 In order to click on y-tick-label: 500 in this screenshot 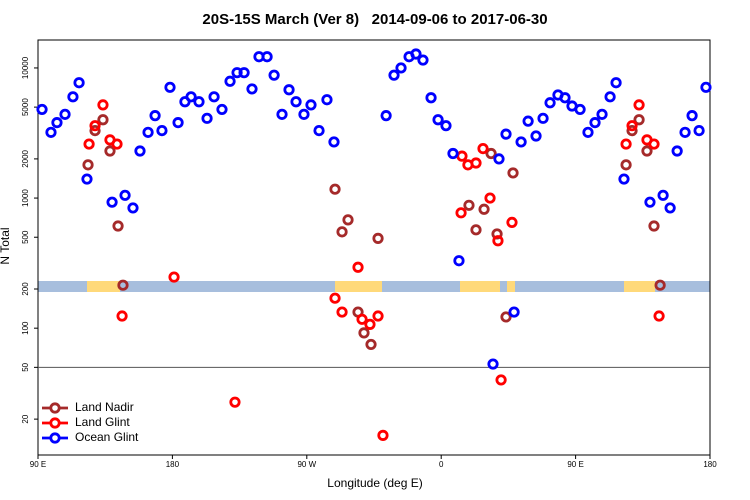, I will do `click(25, 237)`.